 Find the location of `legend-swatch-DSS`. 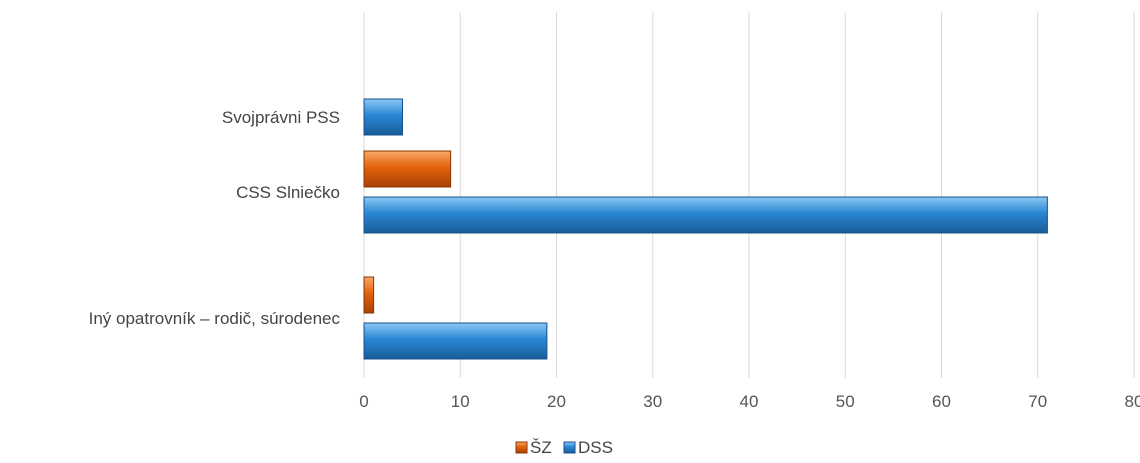

legend-swatch-DSS is located at coordinates (569, 447).